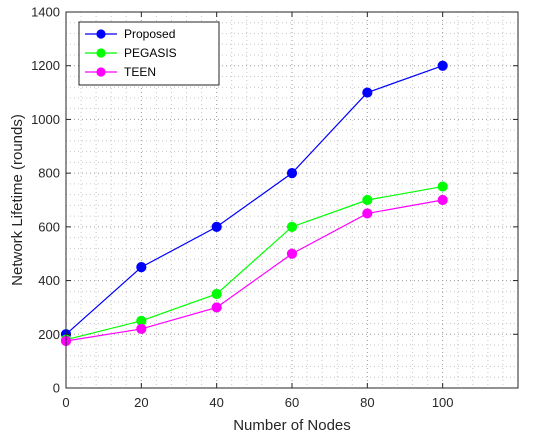 The image size is (550, 437). Describe the element at coordinates (17, 200) in the screenshot. I see `y-axis-title: Network Lifetime (rounds)` at that location.